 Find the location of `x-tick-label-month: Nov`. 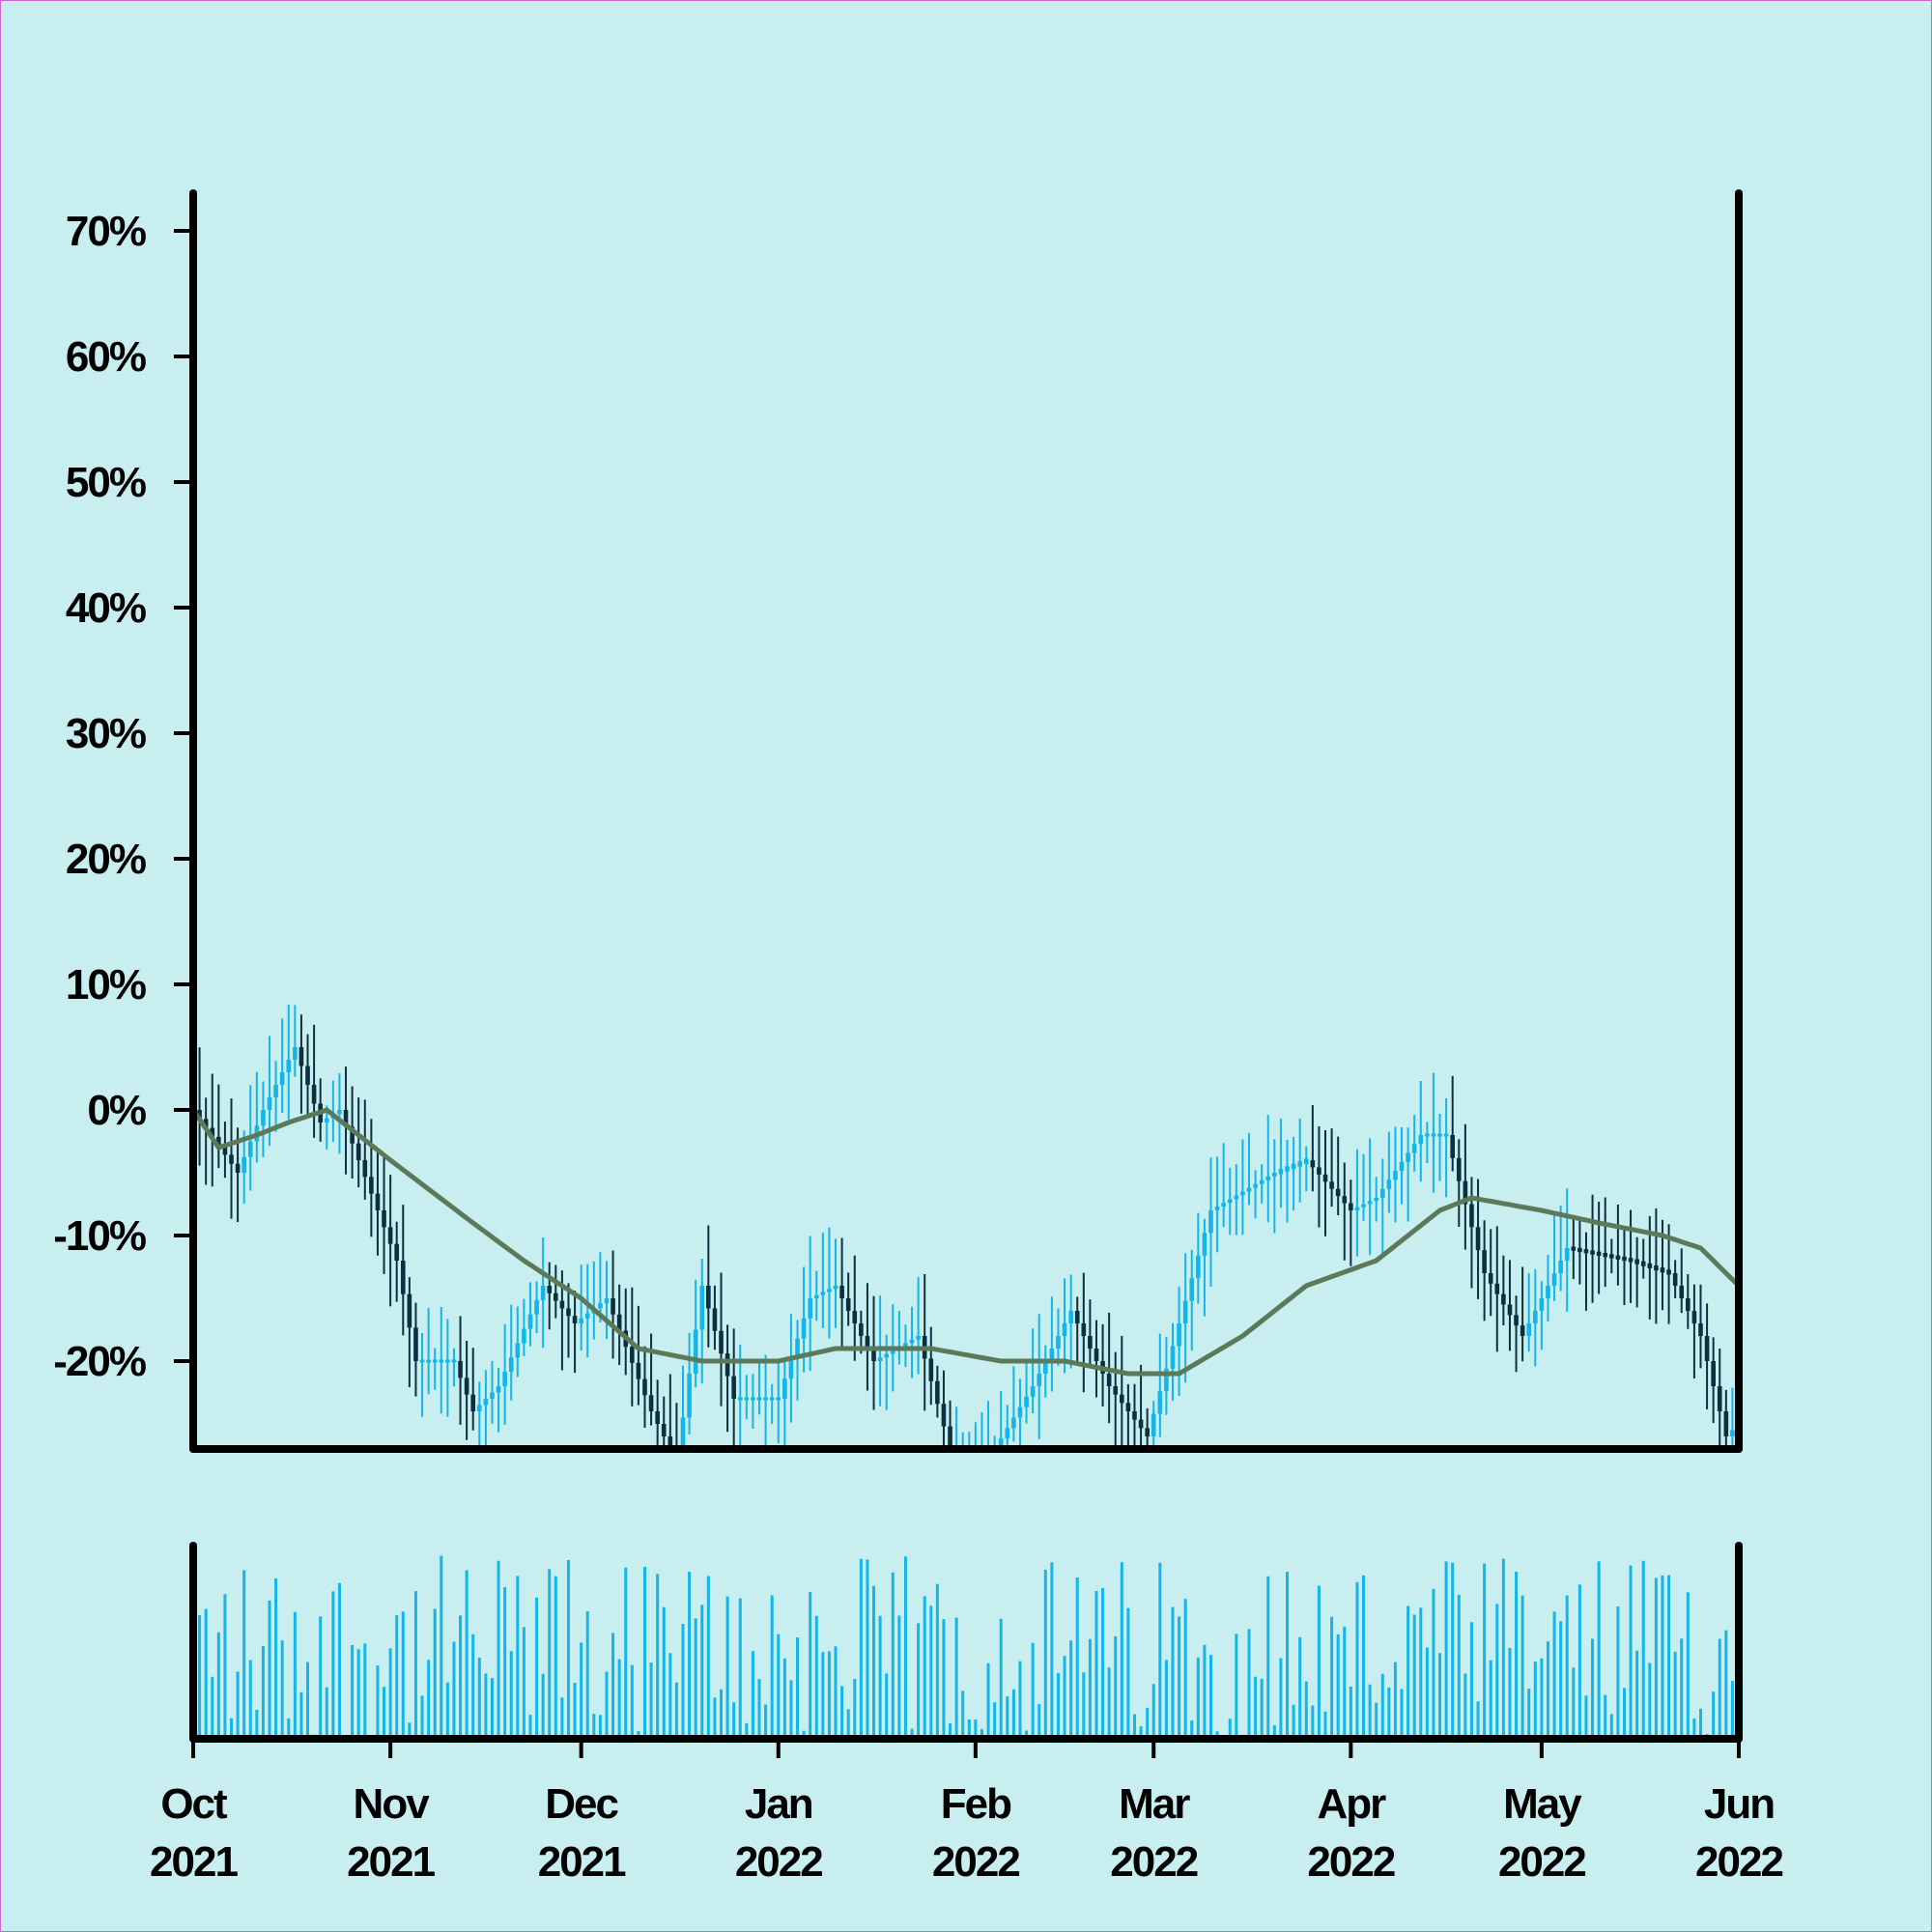

x-tick-label-month: Nov is located at coordinates (392, 1804).